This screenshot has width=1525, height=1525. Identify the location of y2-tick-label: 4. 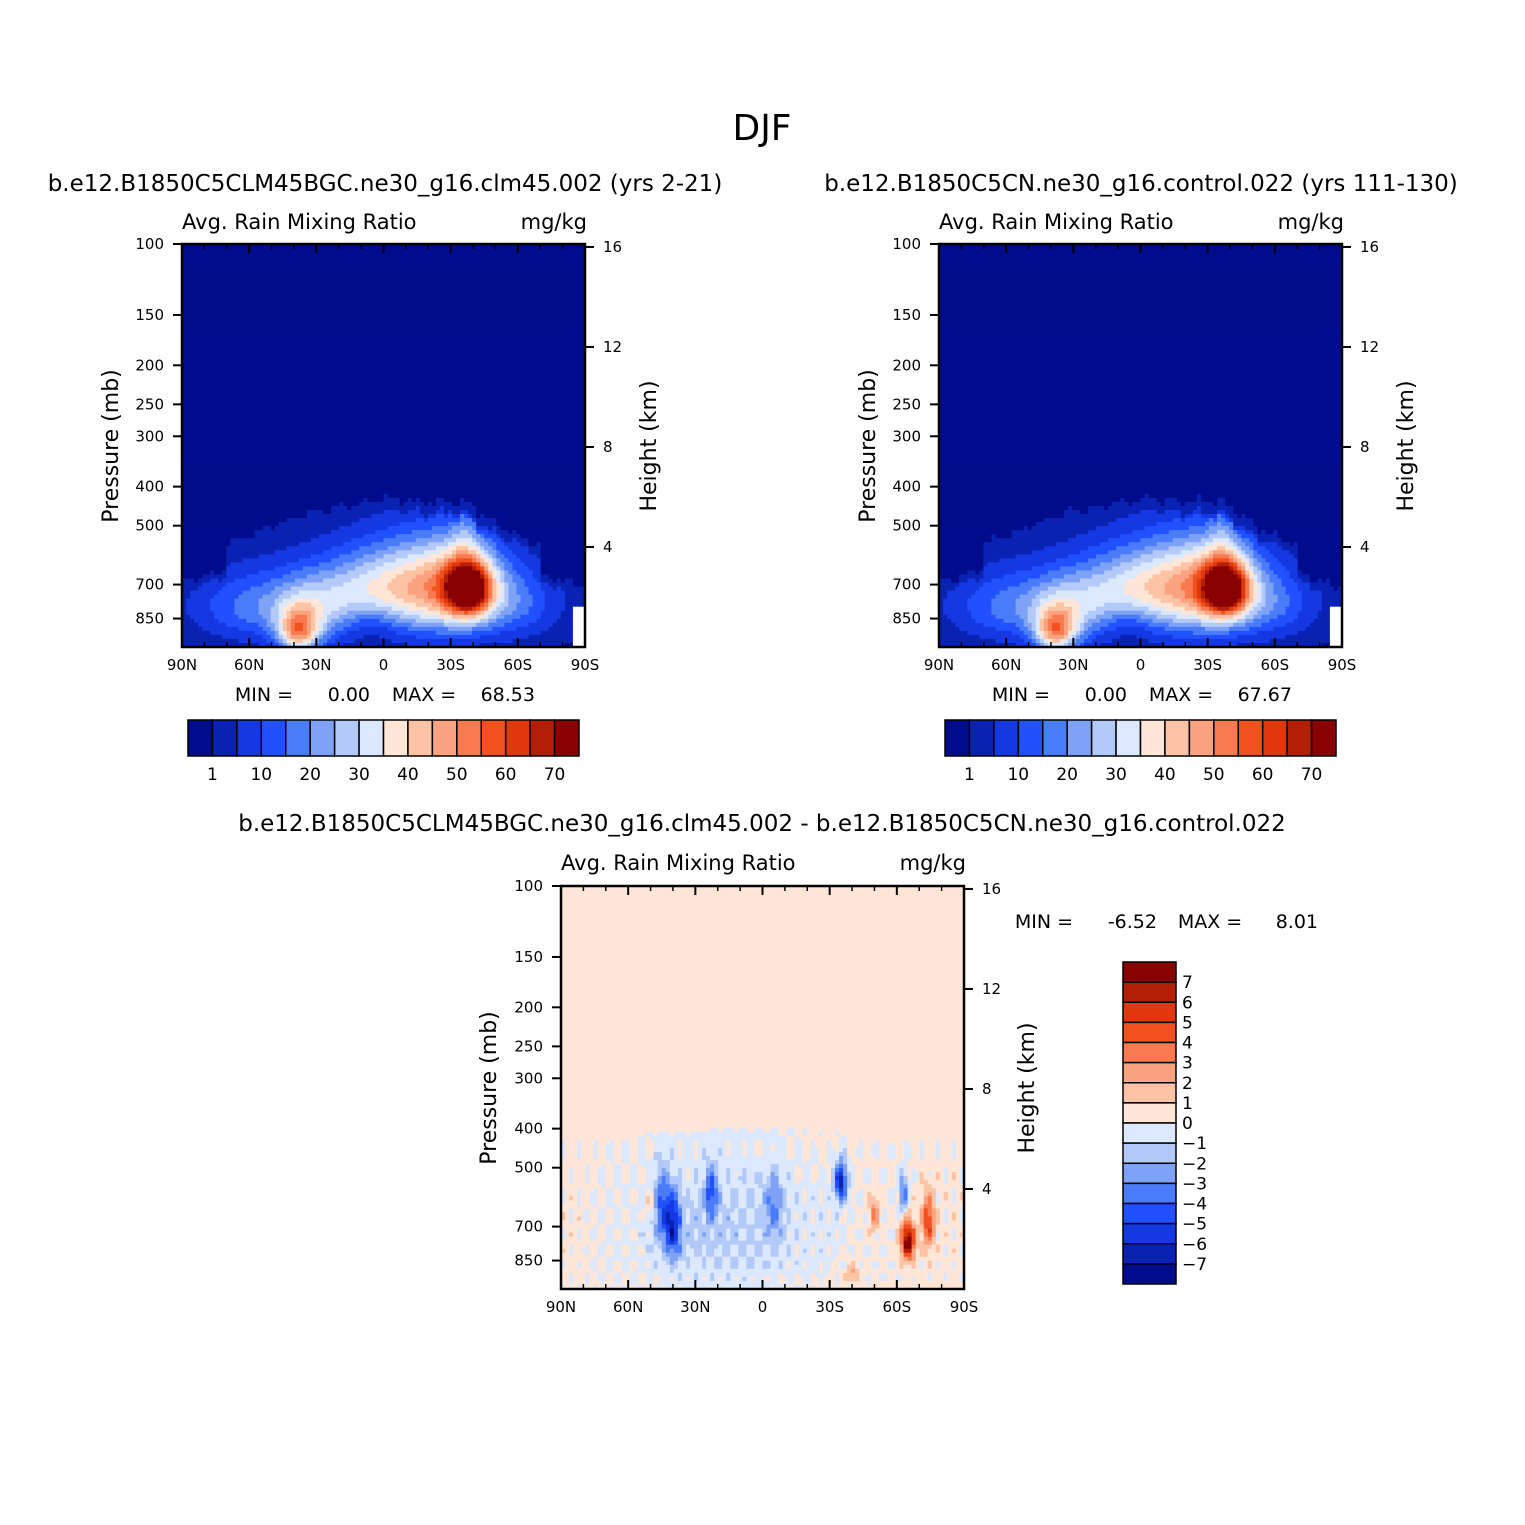
(1365, 547).